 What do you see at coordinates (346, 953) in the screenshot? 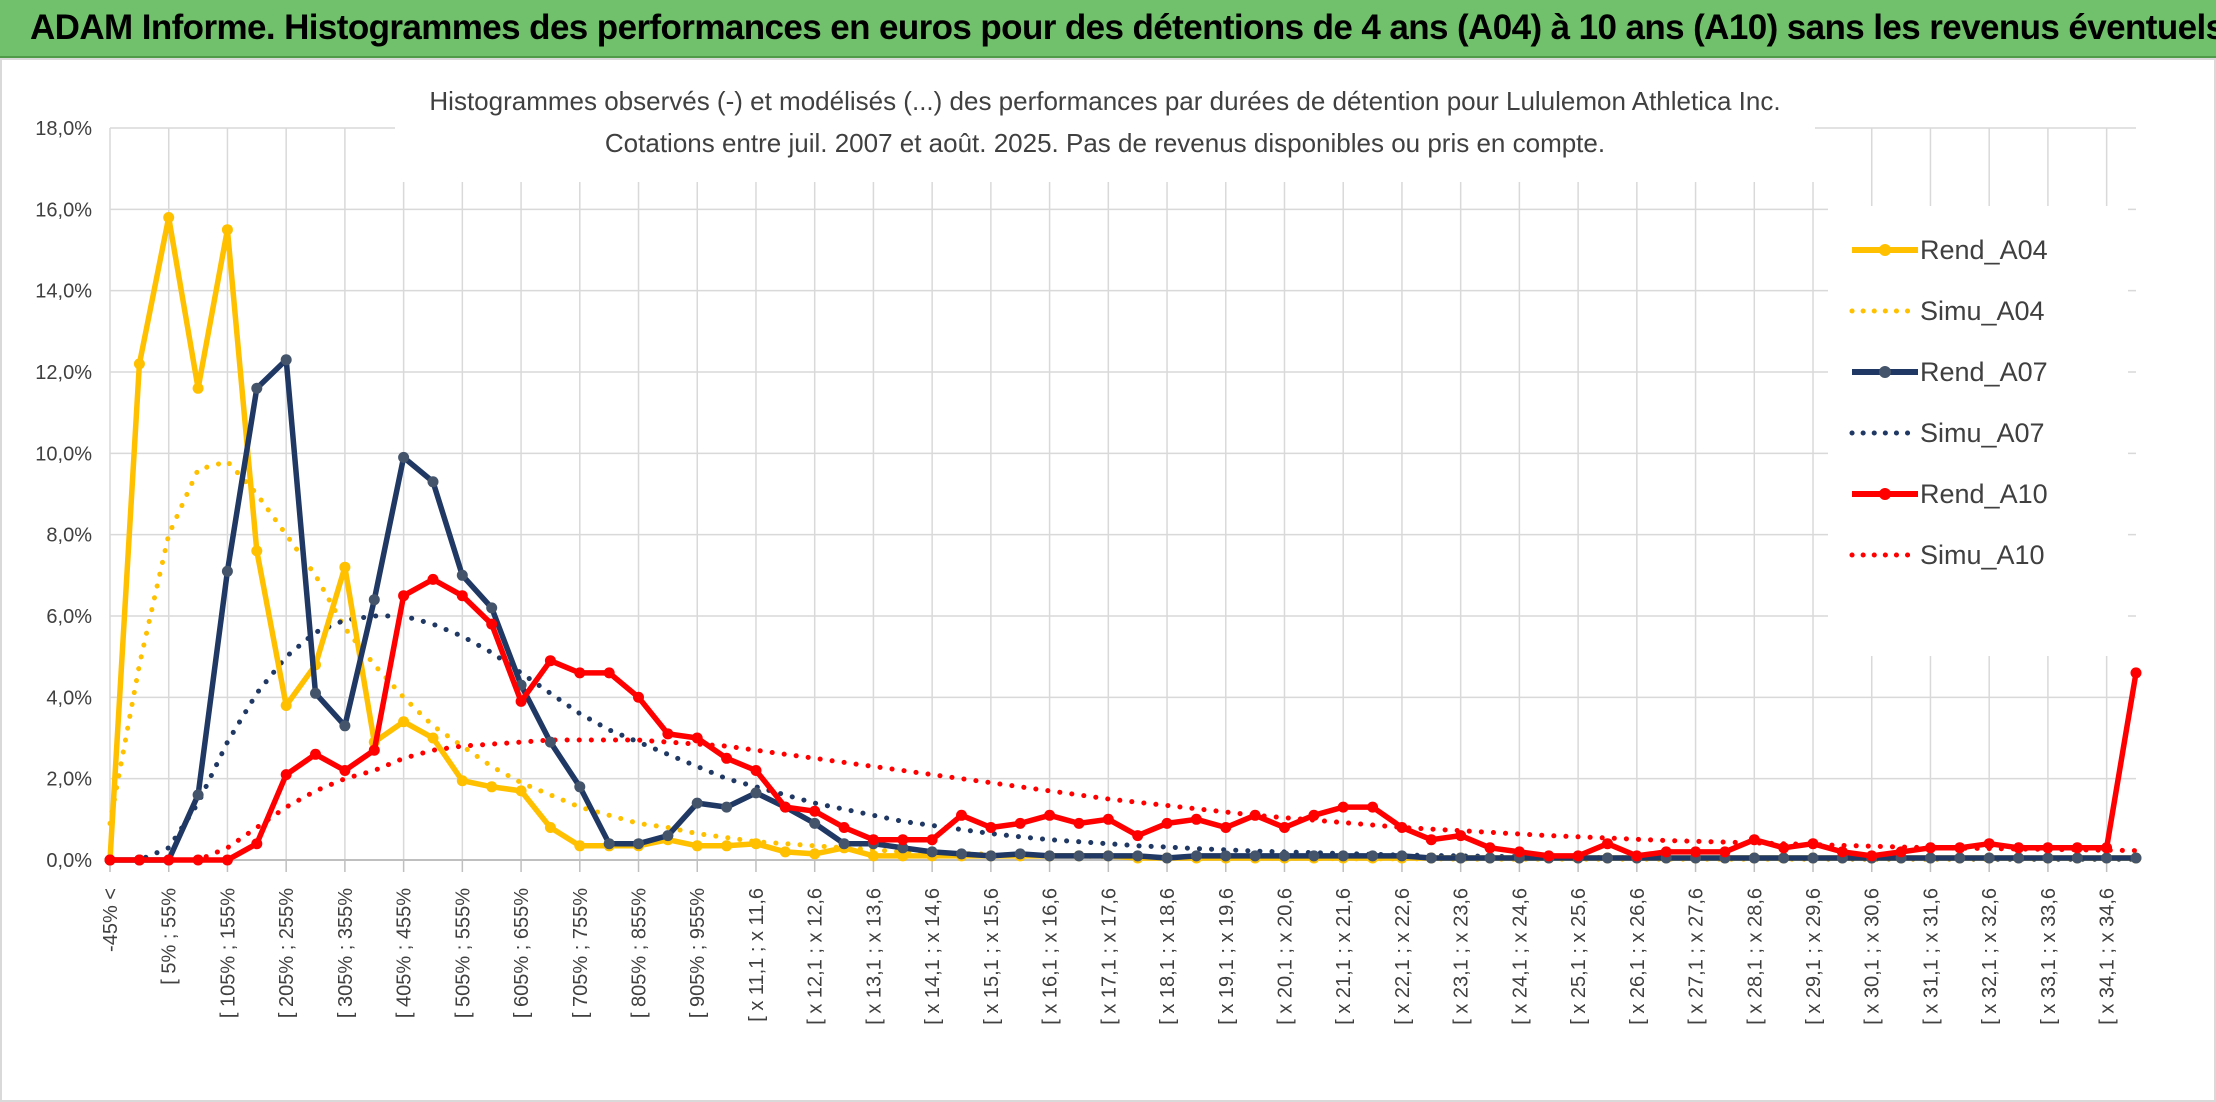
I see `x-tick-label: [ 305% ; 355%` at bounding box center [346, 953].